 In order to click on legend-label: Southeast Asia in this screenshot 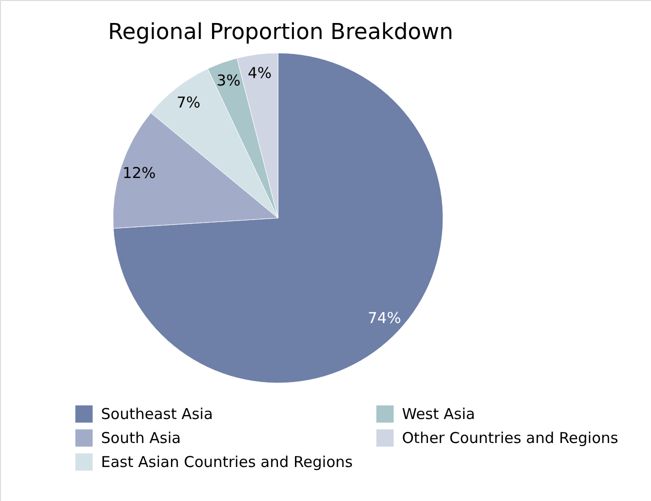, I will do `click(157, 414)`.